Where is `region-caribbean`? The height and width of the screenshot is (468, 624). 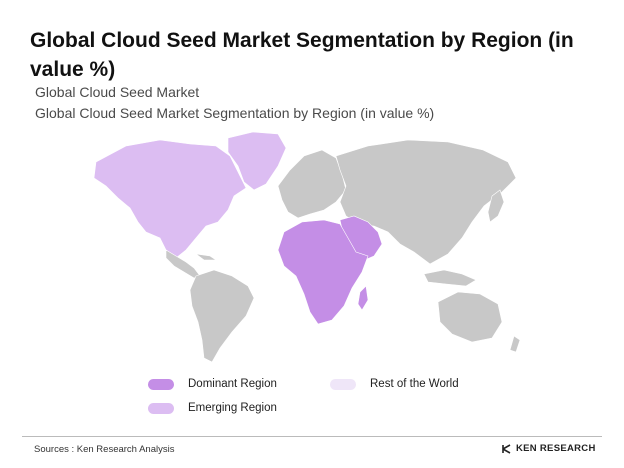 region-caribbean is located at coordinates (206, 257).